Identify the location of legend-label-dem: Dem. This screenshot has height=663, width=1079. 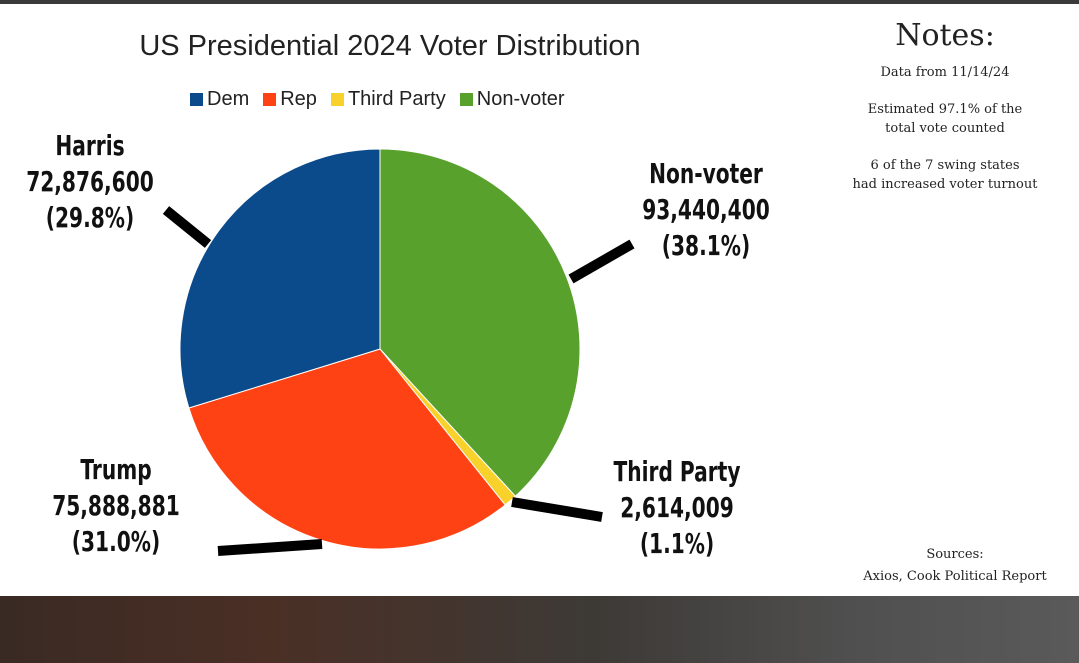
(228, 99).